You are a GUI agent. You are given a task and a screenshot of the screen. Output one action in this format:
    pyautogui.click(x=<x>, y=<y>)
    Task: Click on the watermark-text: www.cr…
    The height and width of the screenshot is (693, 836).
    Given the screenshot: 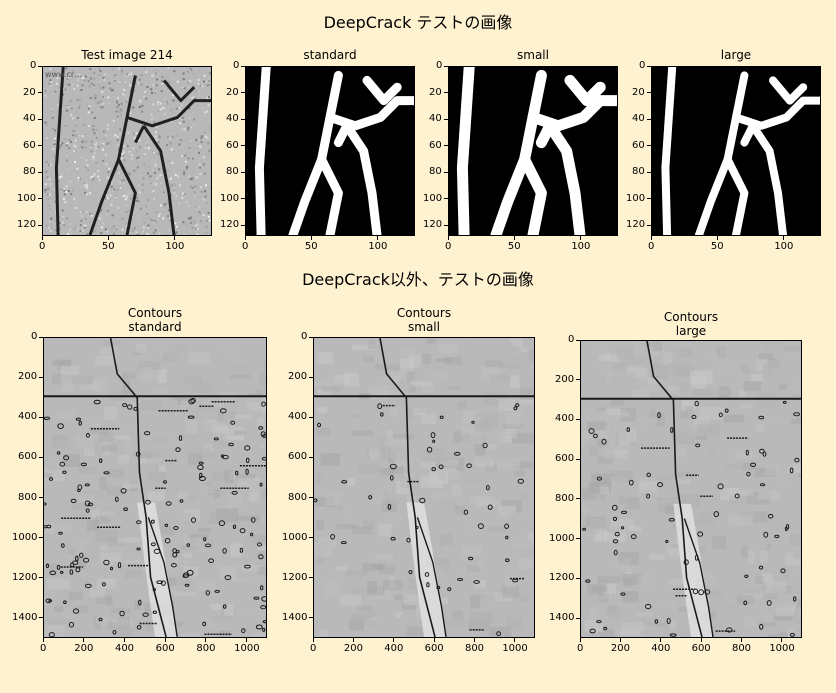 What is the action you would take?
    pyautogui.click(x=64, y=74)
    